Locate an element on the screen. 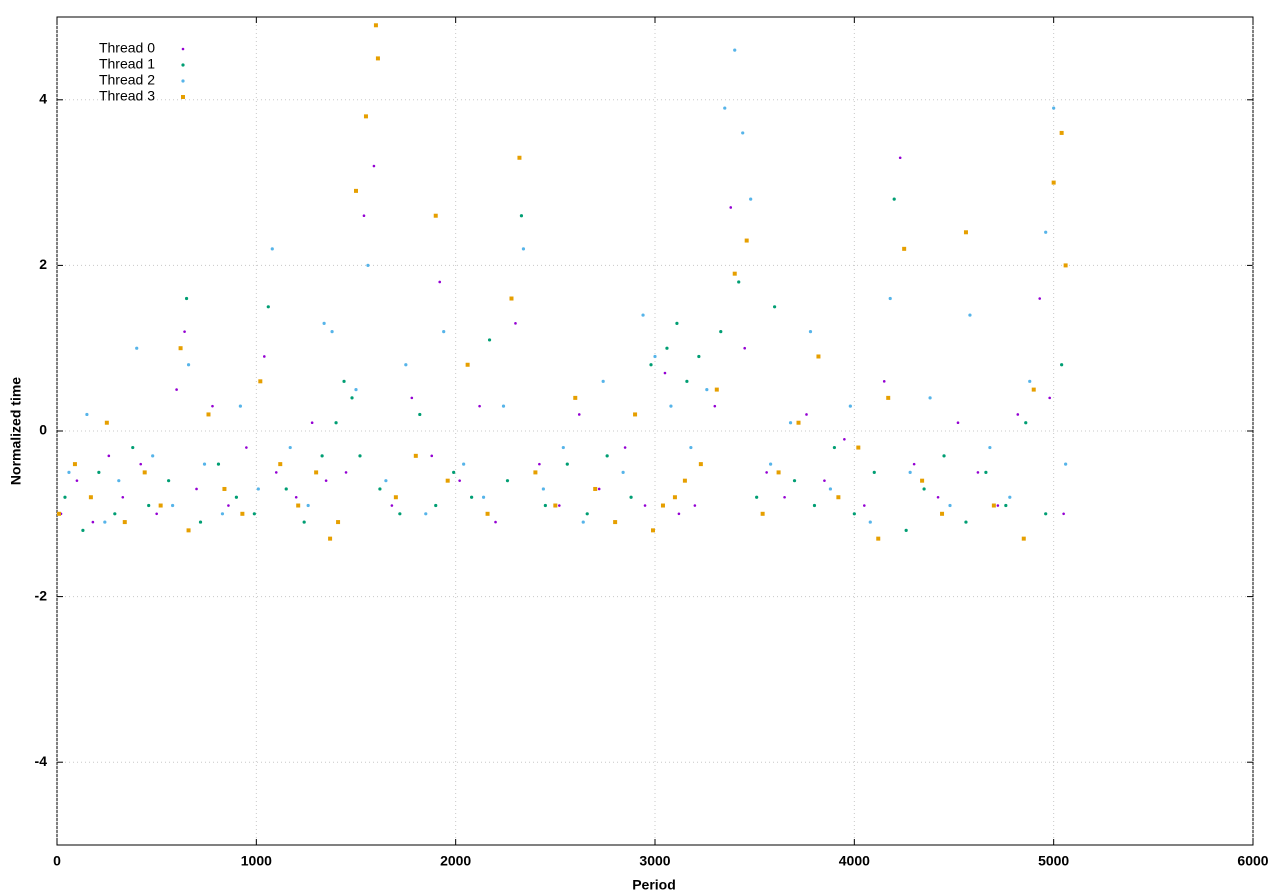  x-tick-label: 6000 is located at coordinates (1252, 861).